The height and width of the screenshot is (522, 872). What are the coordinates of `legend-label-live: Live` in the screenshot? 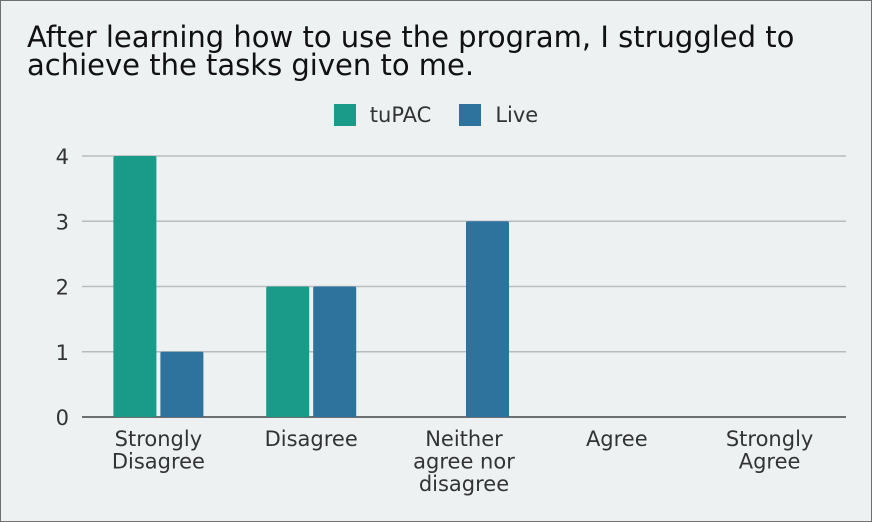 It's located at (517, 115).